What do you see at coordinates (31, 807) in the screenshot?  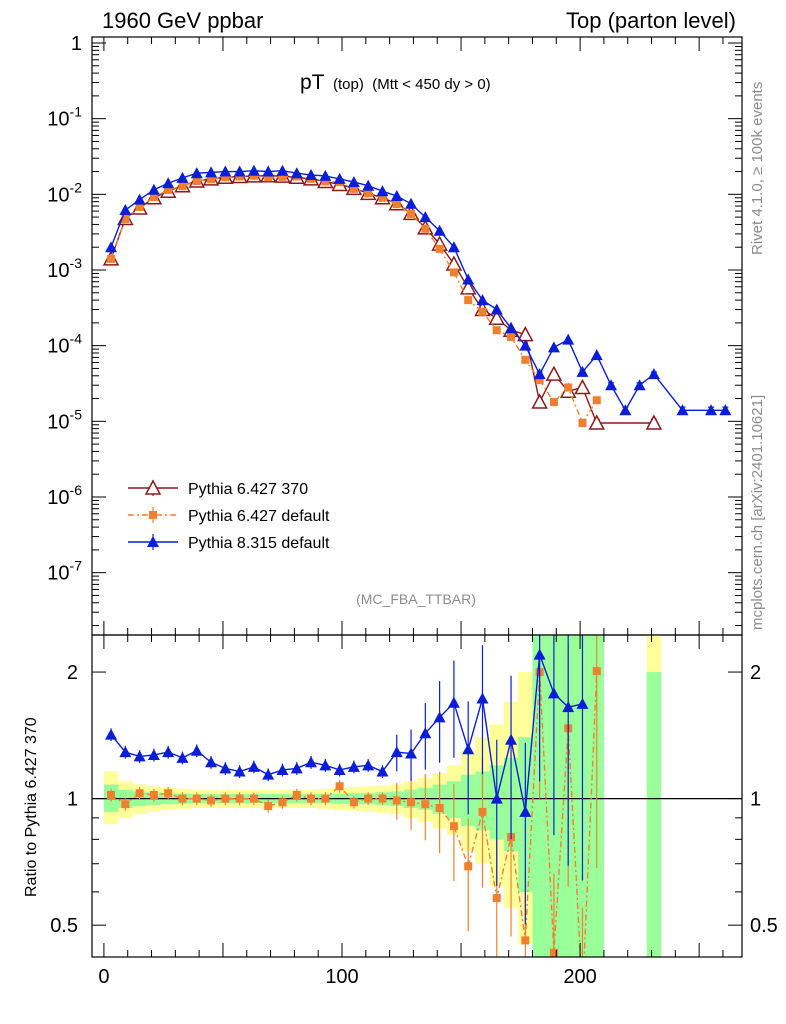 I see `ratio-axis-label: Ratio to Pythia 6.427 370` at bounding box center [31, 807].